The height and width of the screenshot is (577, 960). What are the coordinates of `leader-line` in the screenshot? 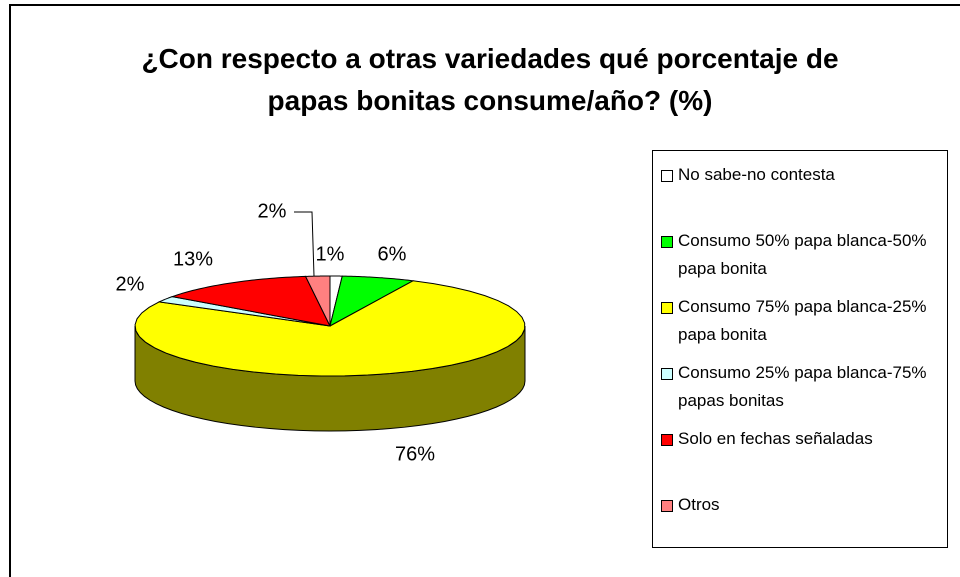 It's located at (304, 244).